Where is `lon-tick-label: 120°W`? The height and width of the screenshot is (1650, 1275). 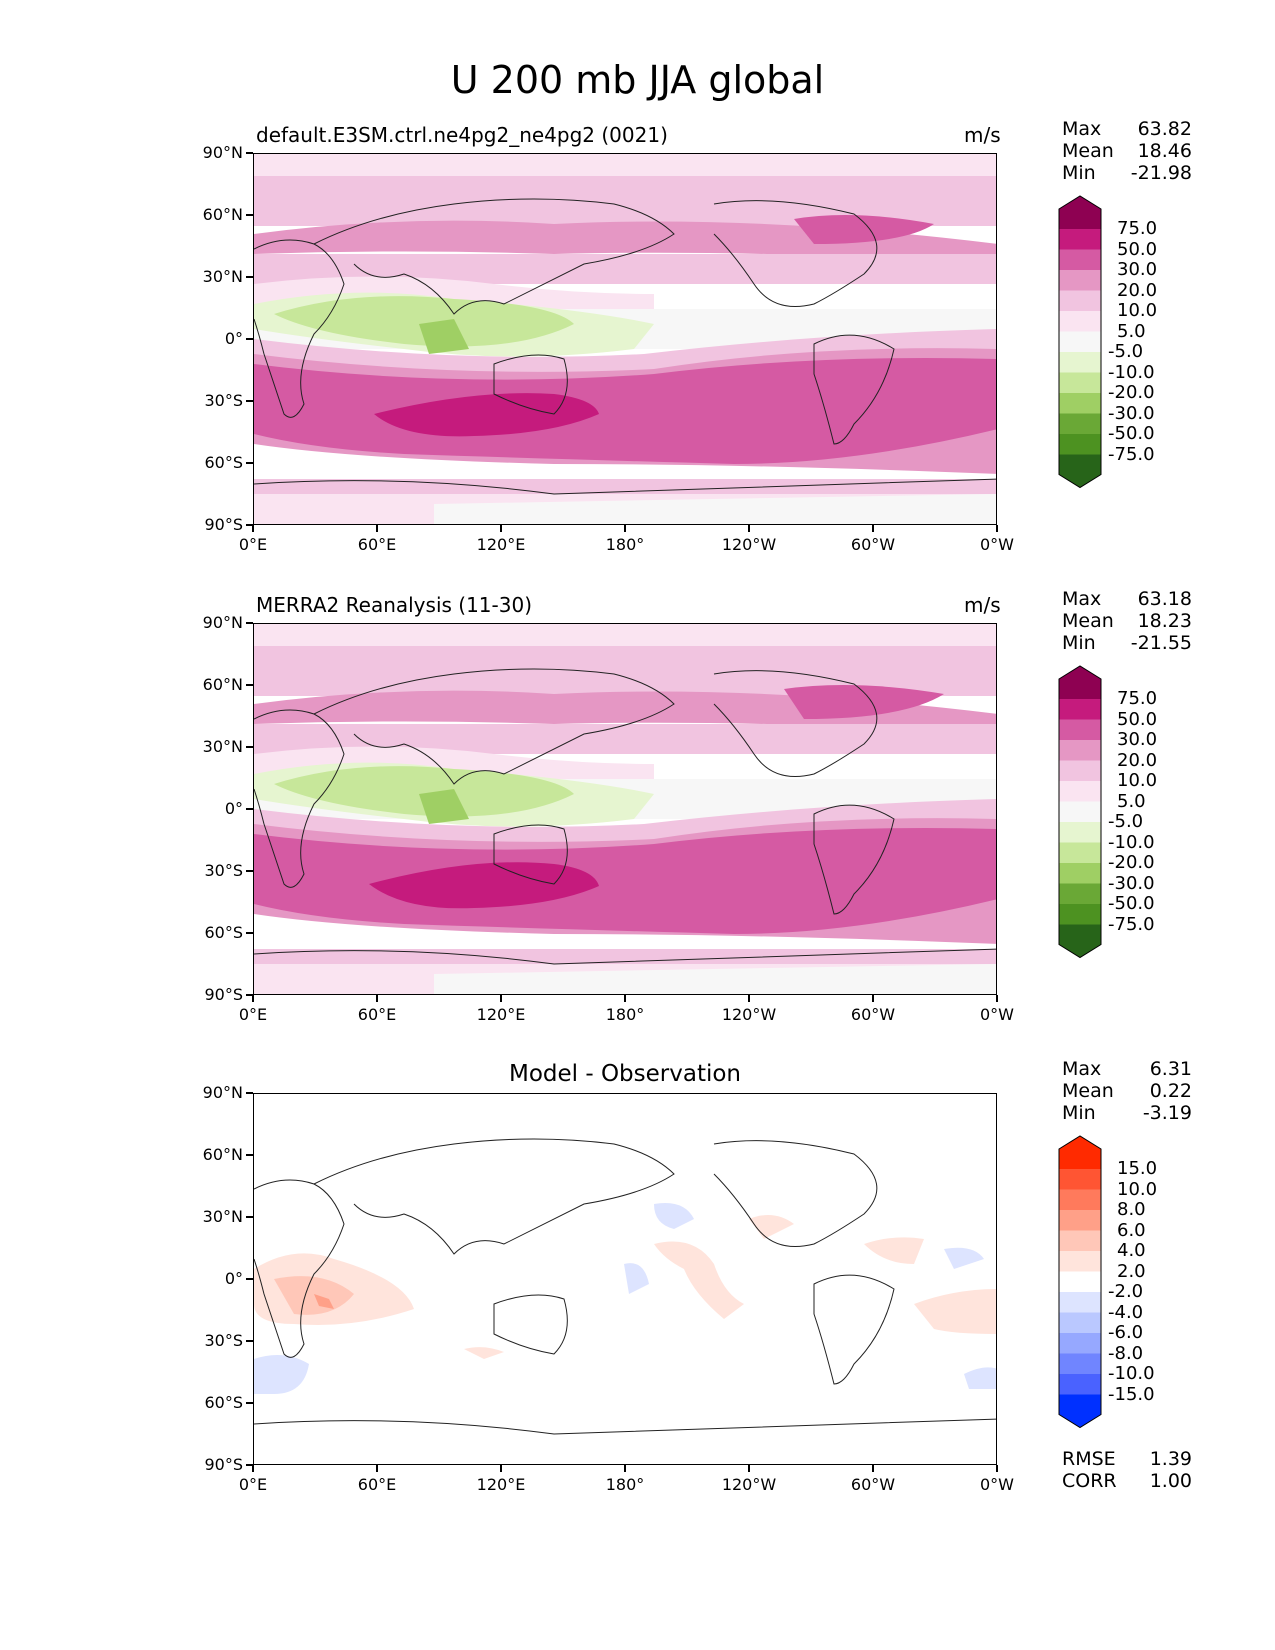 lon-tick-label: 120°W is located at coordinates (749, 1484).